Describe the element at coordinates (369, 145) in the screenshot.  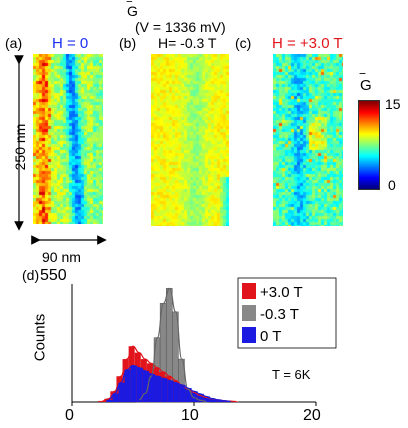
I see `colorbar` at that location.